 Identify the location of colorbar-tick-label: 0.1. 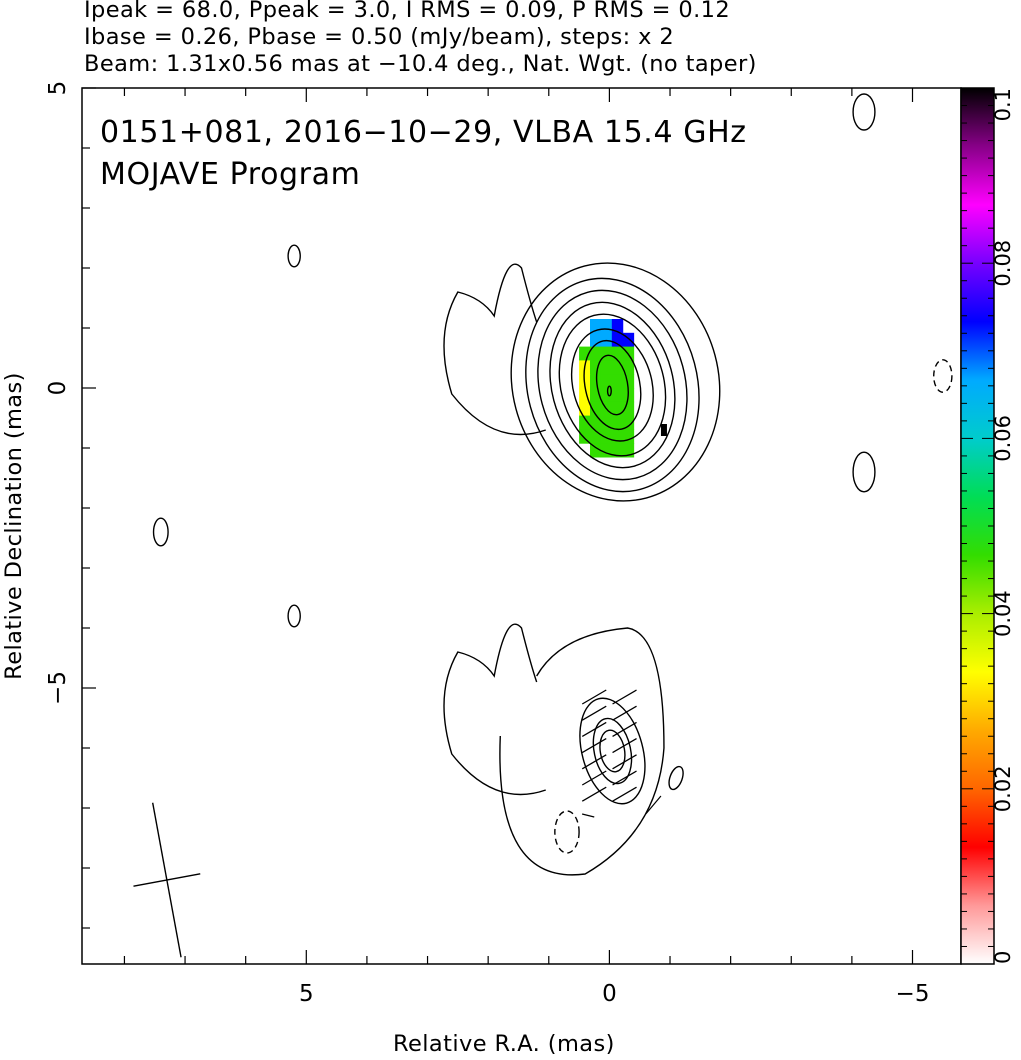
(1003, 104).